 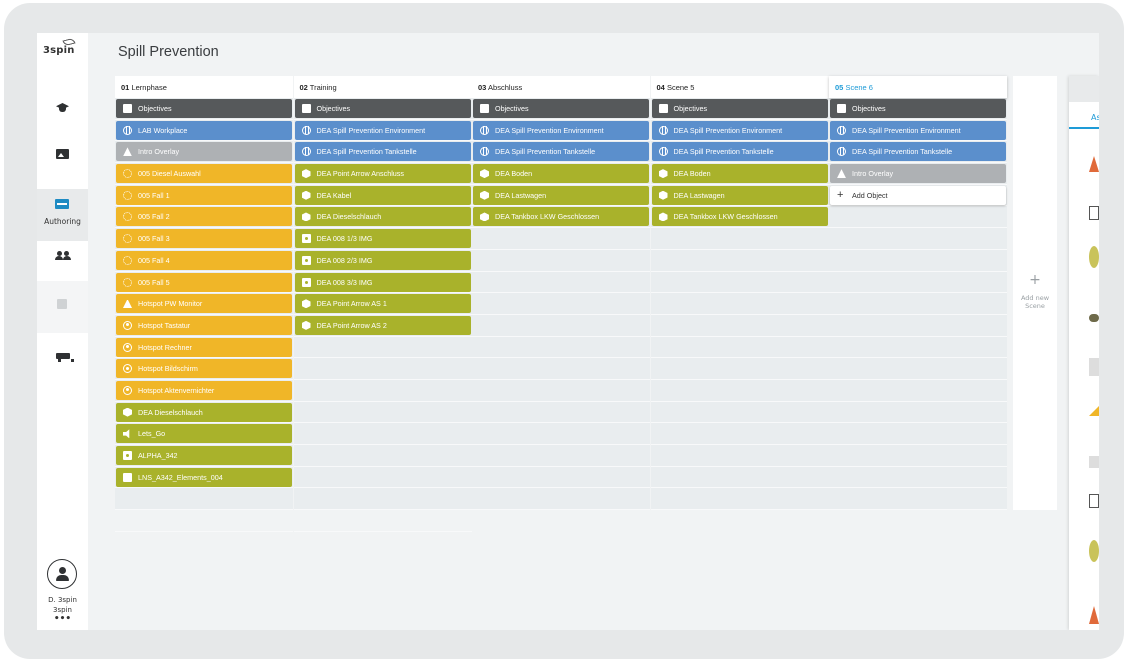 I want to click on scene-object: DEA Kabel, so click(x=382, y=195).